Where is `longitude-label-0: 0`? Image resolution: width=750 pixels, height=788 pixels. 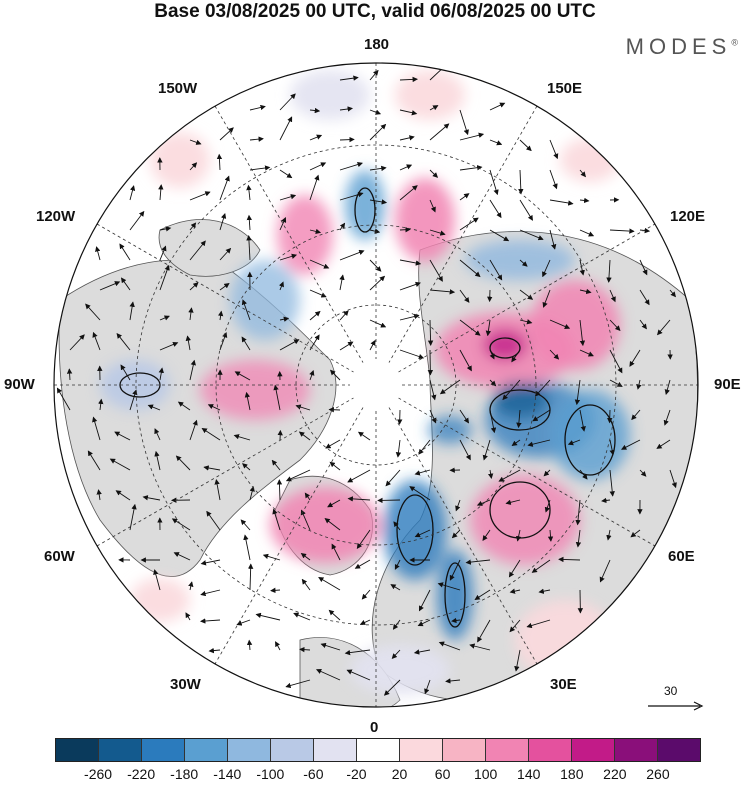
longitude-label-0: 0 is located at coordinates (374, 727).